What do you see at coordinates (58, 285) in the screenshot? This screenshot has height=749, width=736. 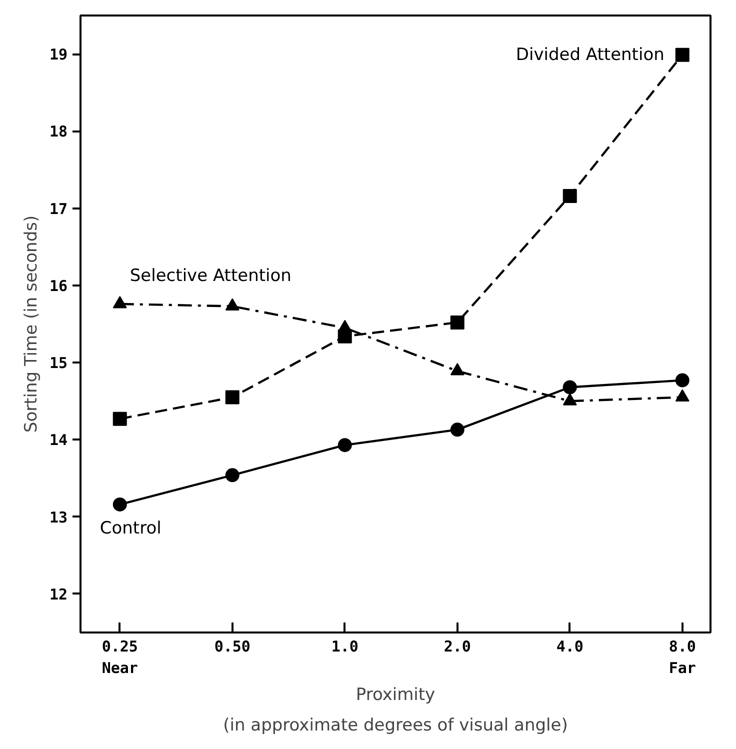 I see `y-tick-label: 16` at bounding box center [58, 285].